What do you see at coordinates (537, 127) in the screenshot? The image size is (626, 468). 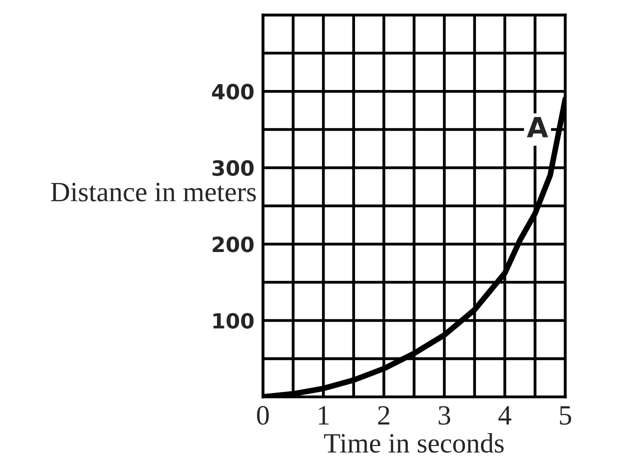 I see `series-label: A` at bounding box center [537, 127].